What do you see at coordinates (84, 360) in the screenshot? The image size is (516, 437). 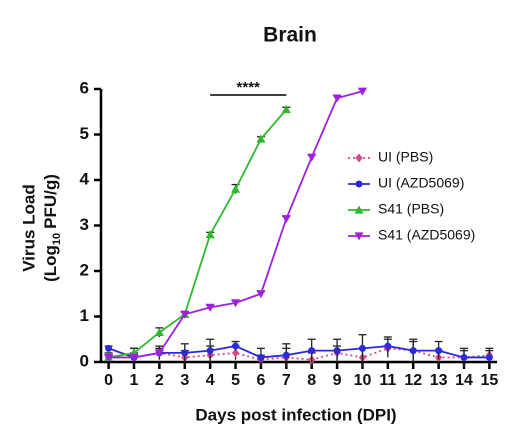 I see `y-tick-label: 0` at bounding box center [84, 360].